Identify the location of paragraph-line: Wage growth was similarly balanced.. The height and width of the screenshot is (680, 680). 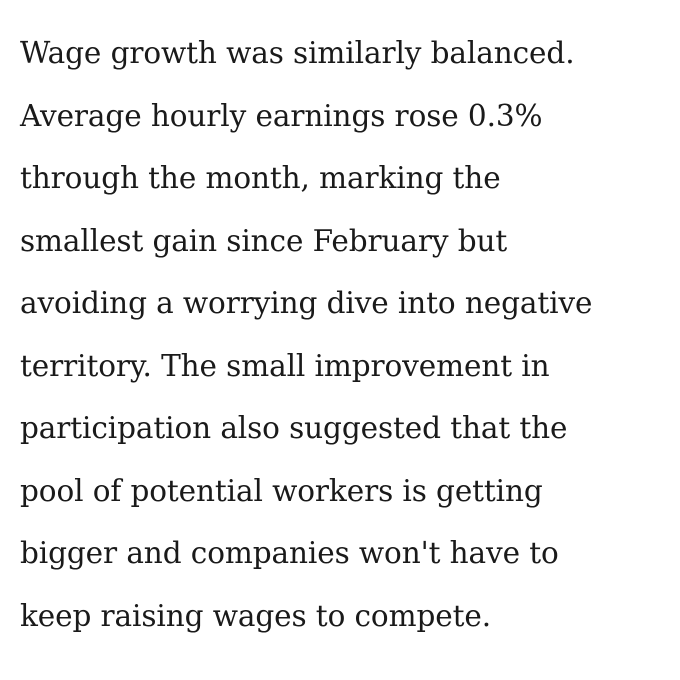
(297, 53).